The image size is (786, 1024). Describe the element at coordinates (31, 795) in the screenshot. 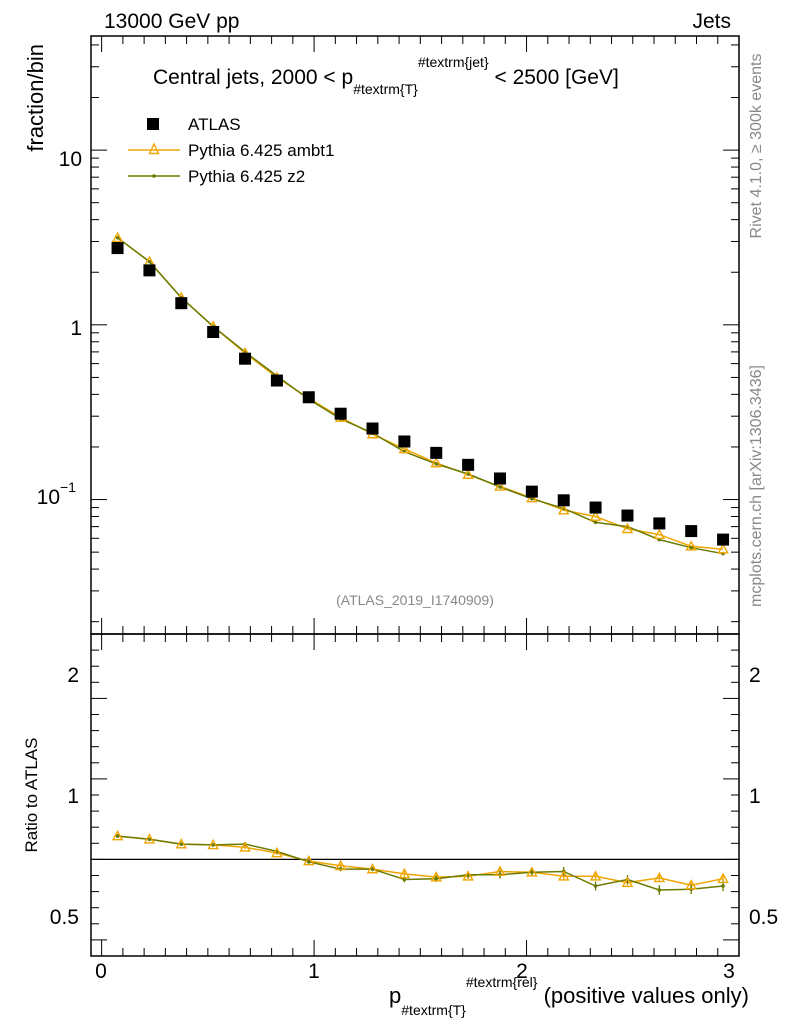

I see `ratio-ylabel: Ratio to ATLAS` at that location.